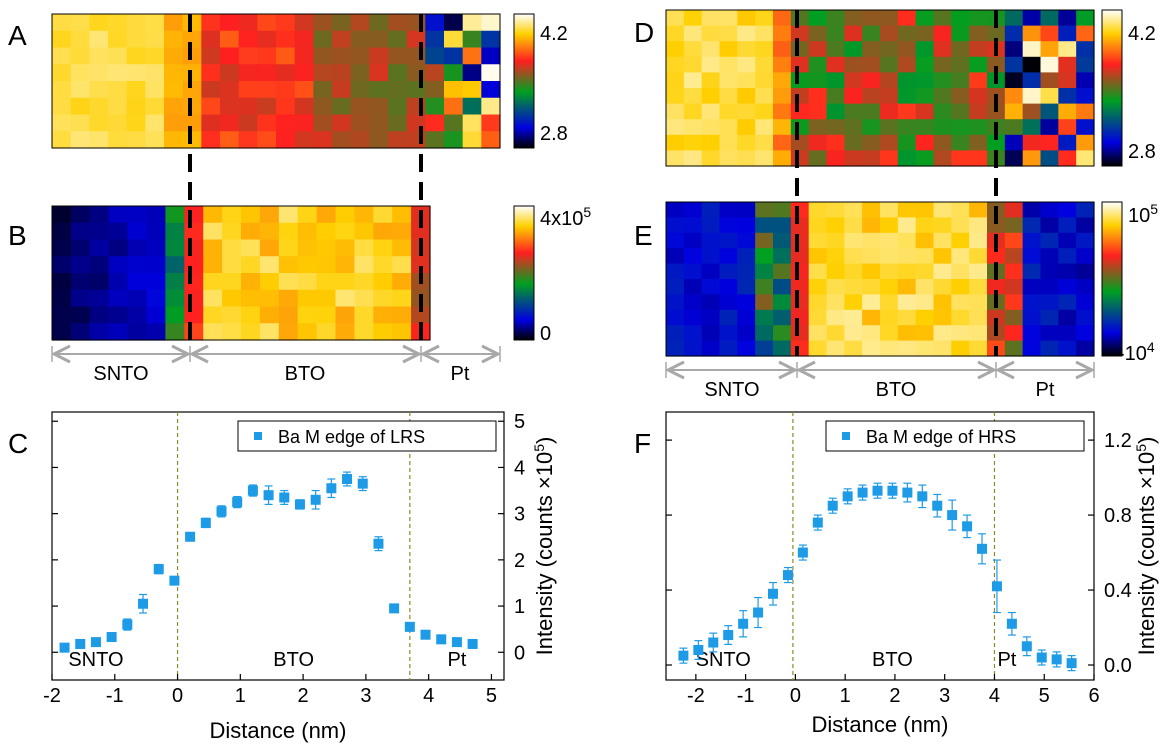 The image size is (1172, 744). I want to click on x-axis-title: Distance (nm), so click(278, 730).